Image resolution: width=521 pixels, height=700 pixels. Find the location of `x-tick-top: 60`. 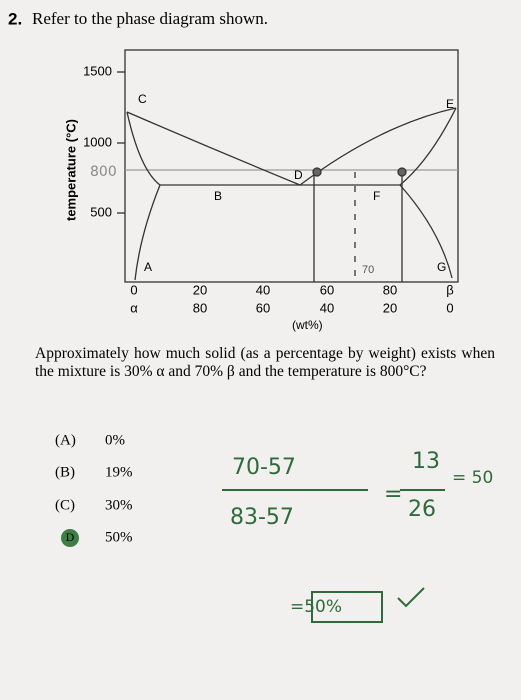

x-tick-top: 60 is located at coordinates (327, 289).